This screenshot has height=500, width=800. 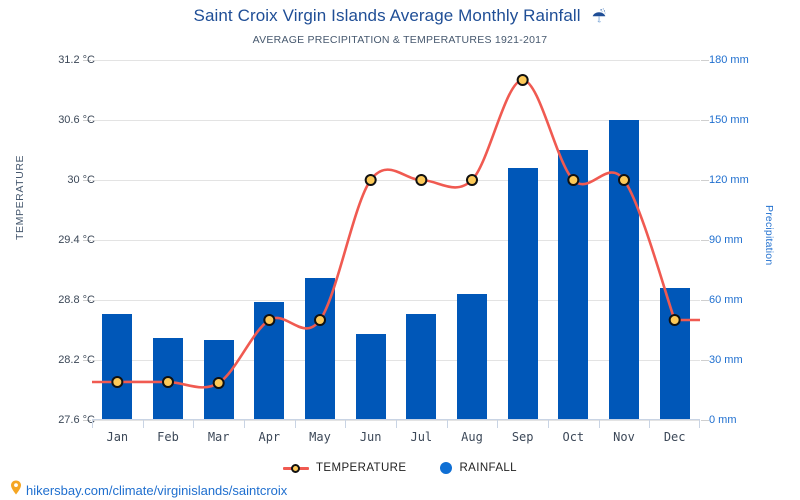 I want to click on bar-jul, so click(x=421, y=367).